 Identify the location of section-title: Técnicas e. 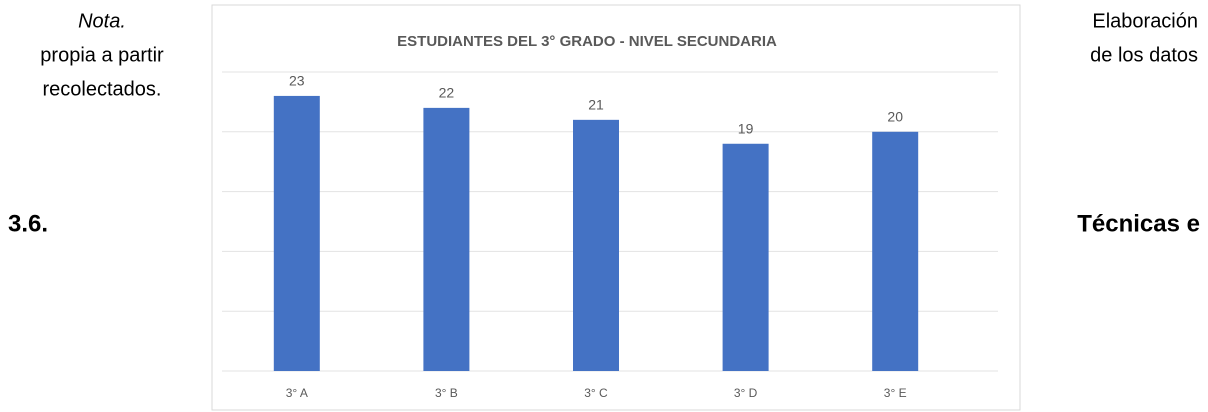
(1138, 223).